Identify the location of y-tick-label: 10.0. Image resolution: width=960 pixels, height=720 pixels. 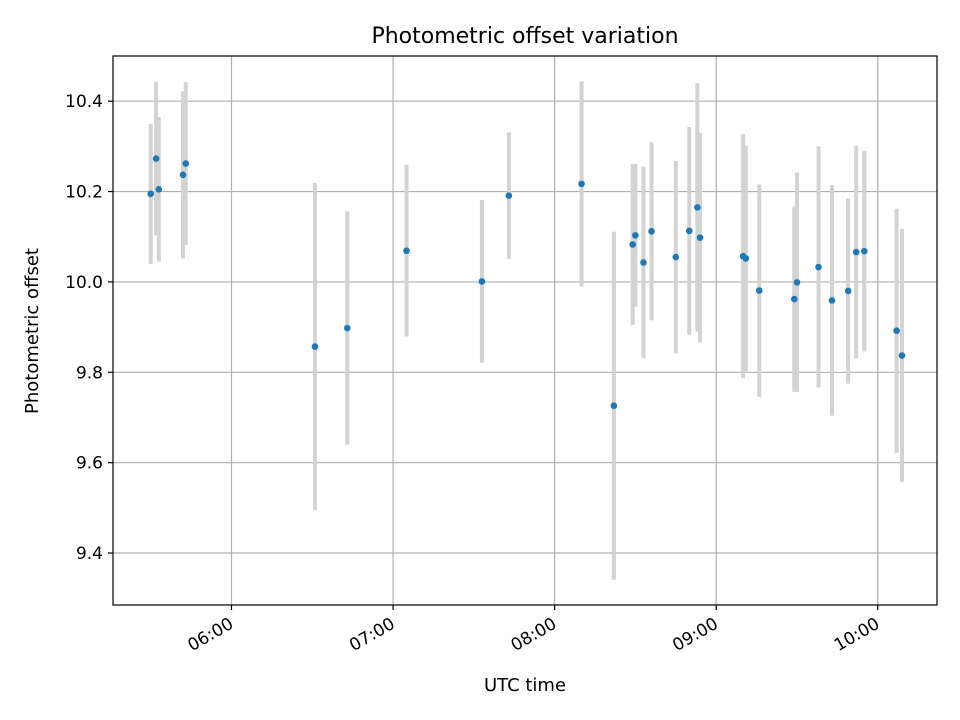
(84, 283).